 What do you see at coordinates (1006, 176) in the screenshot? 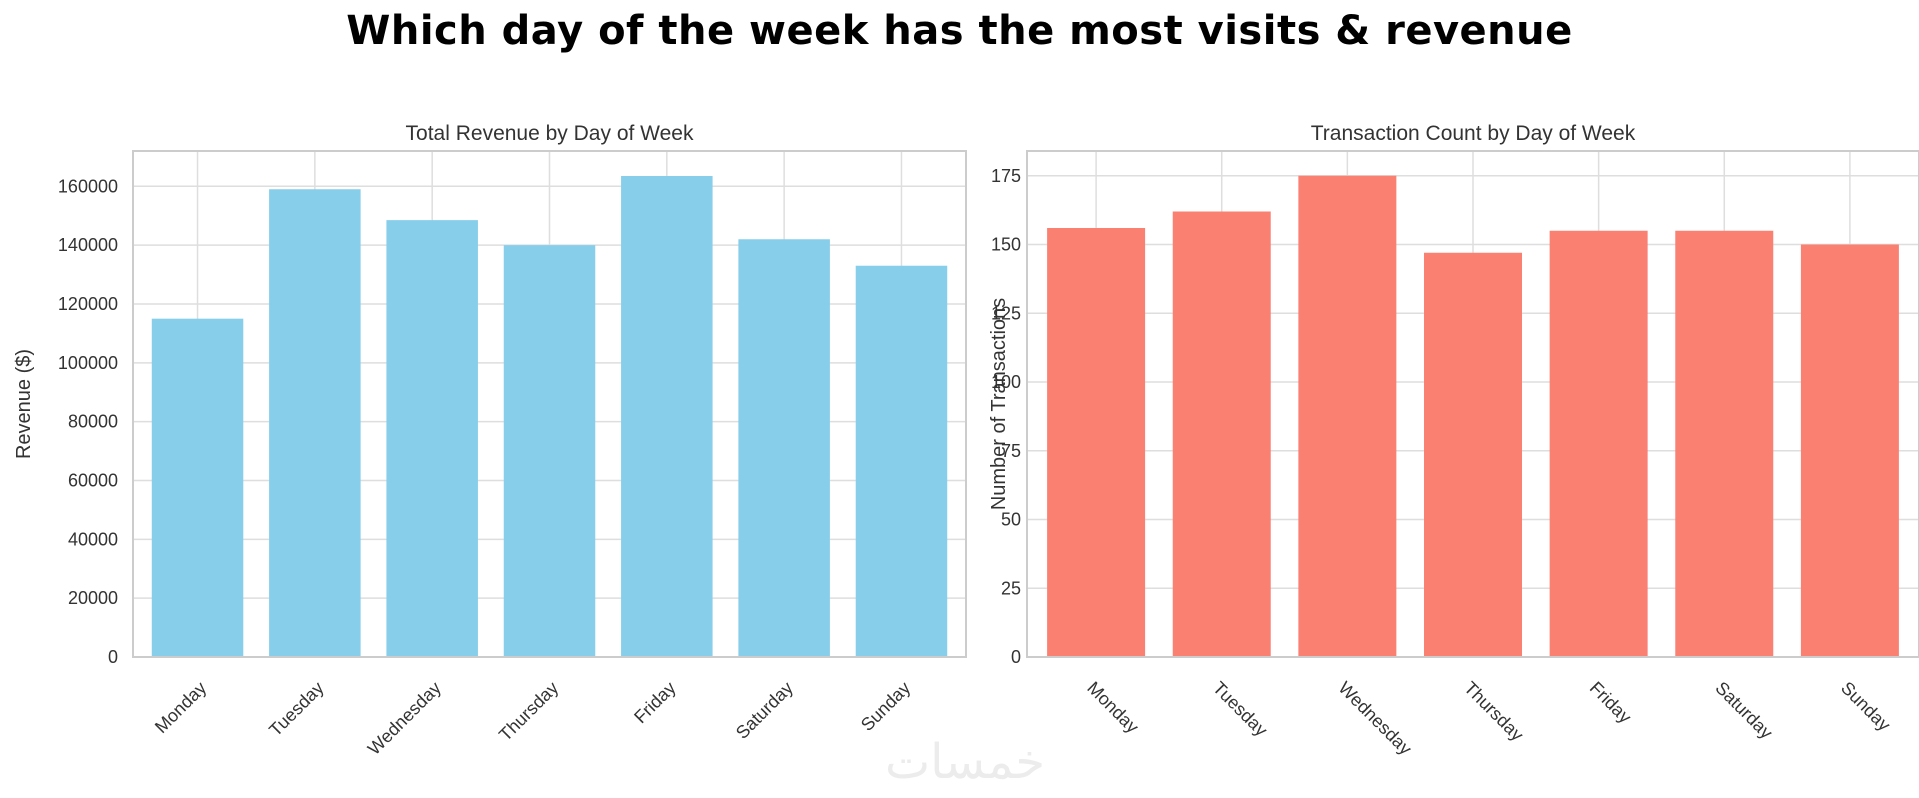
I see `y-tick-label: 175` at bounding box center [1006, 176].